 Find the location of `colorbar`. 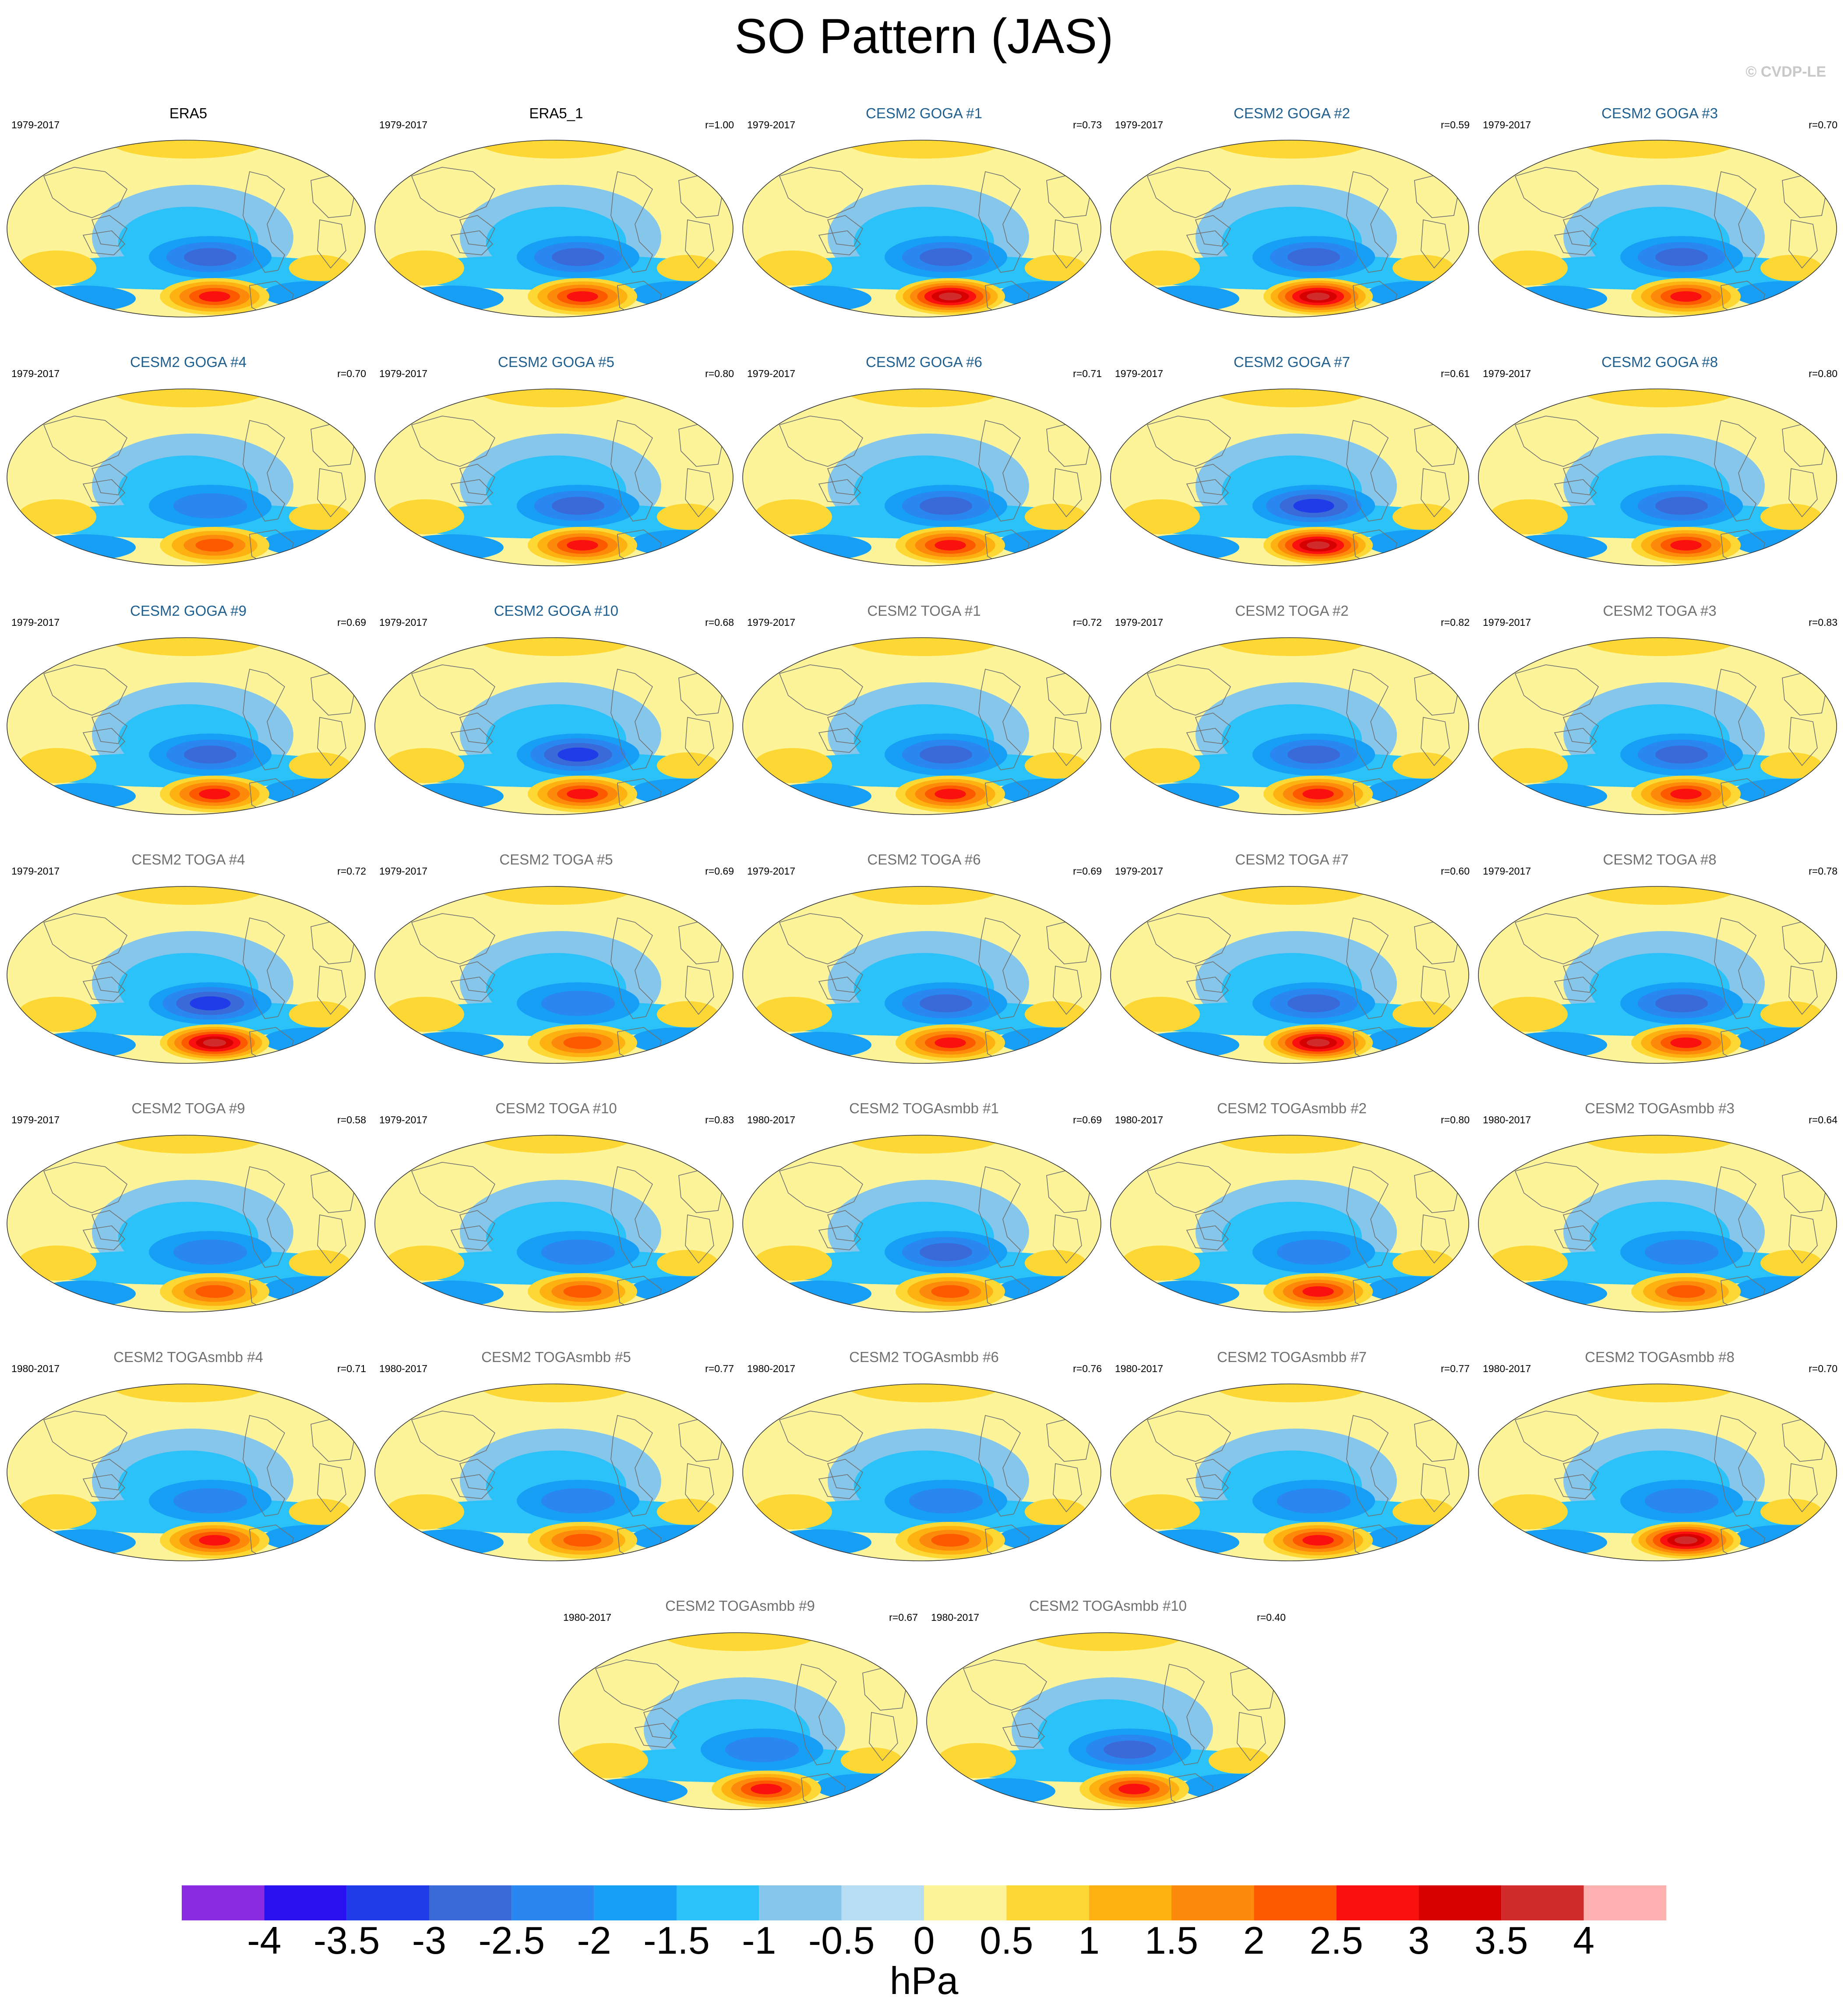

colorbar is located at coordinates (924, 1902).